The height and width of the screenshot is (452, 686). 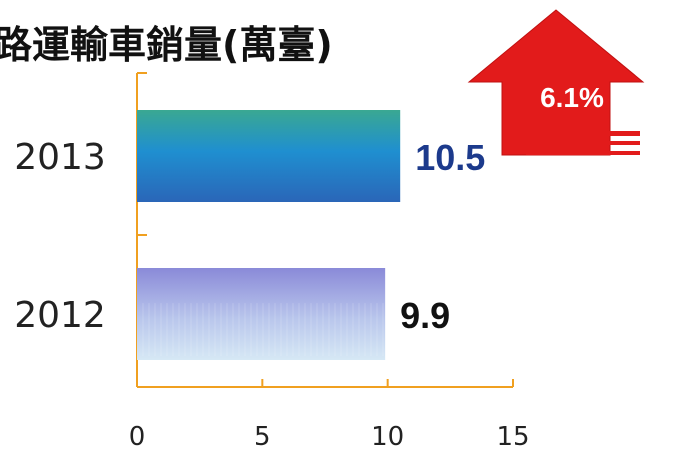 What do you see at coordinates (60, 157) in the screenshot?
I see `category-label: 2013` at bounding box center [60, 157].